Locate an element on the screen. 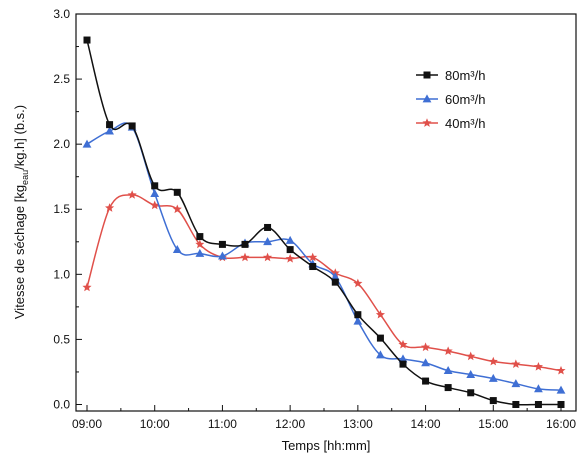 This screenshot has height=465, width=588. legend-label: 60m³/h is located at coordinates (465, 99).